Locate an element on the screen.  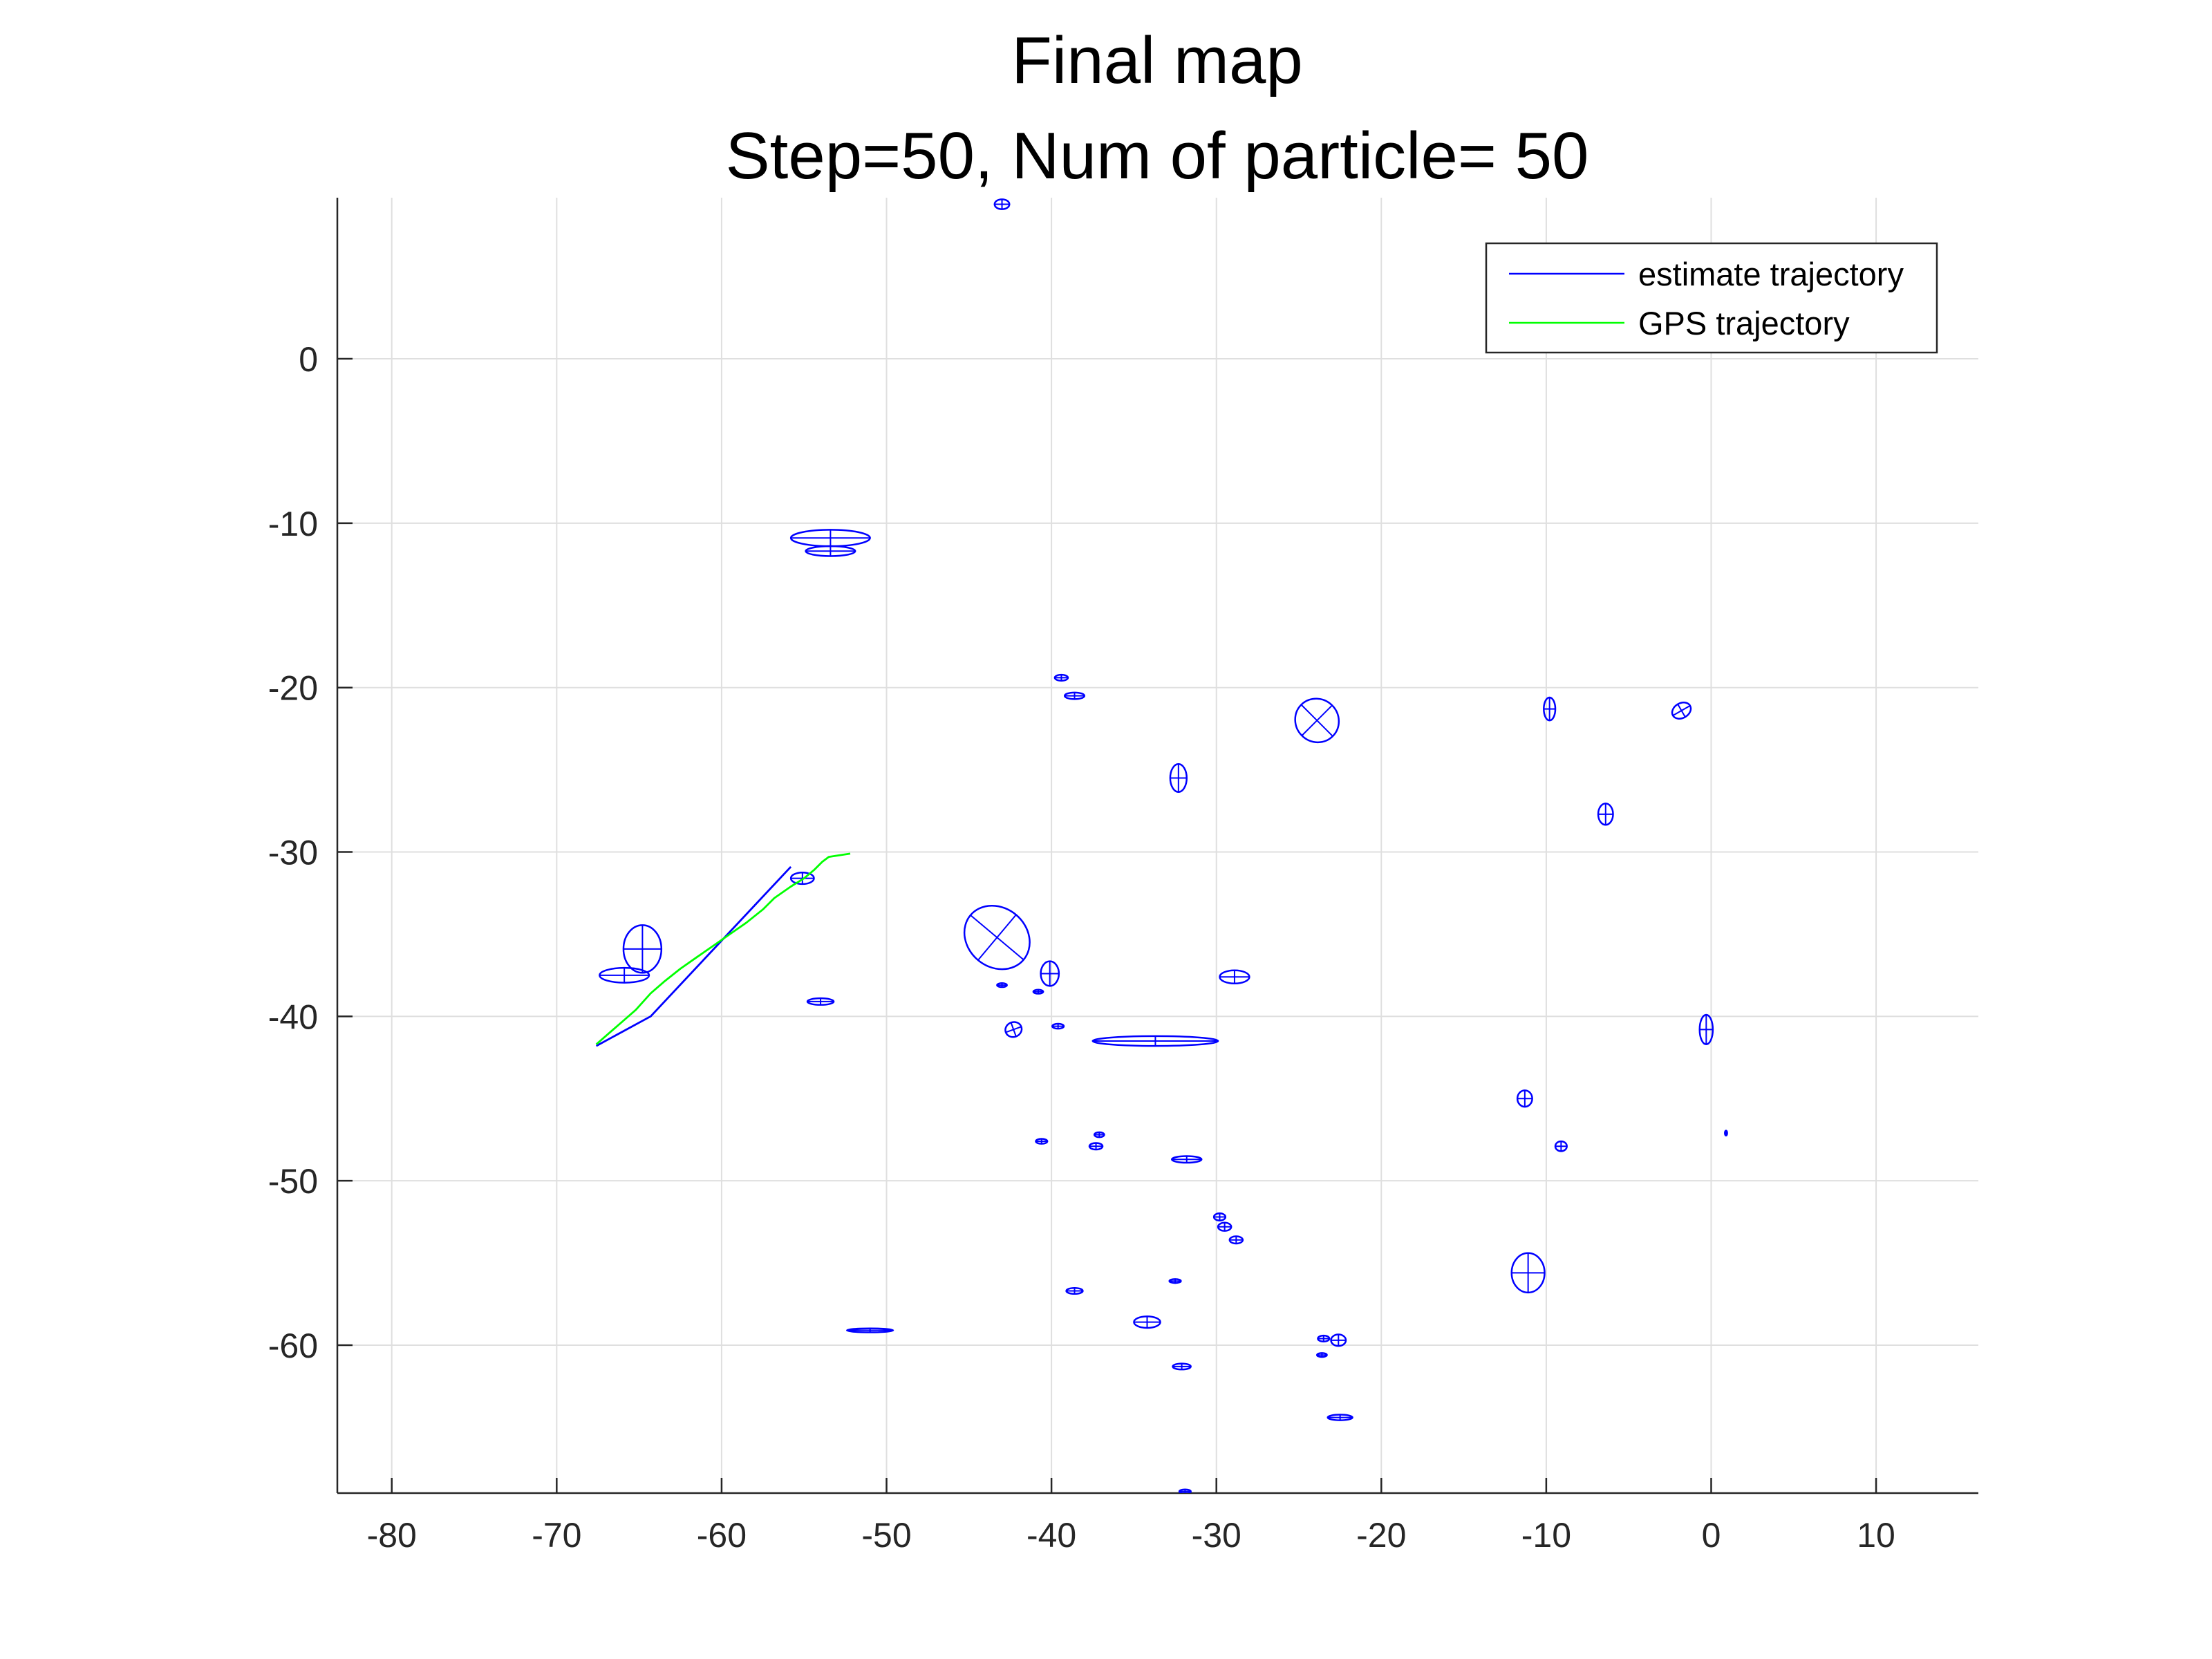
legend: estimate trajectory GPS trajectory is located at coordinates (1712, 298).